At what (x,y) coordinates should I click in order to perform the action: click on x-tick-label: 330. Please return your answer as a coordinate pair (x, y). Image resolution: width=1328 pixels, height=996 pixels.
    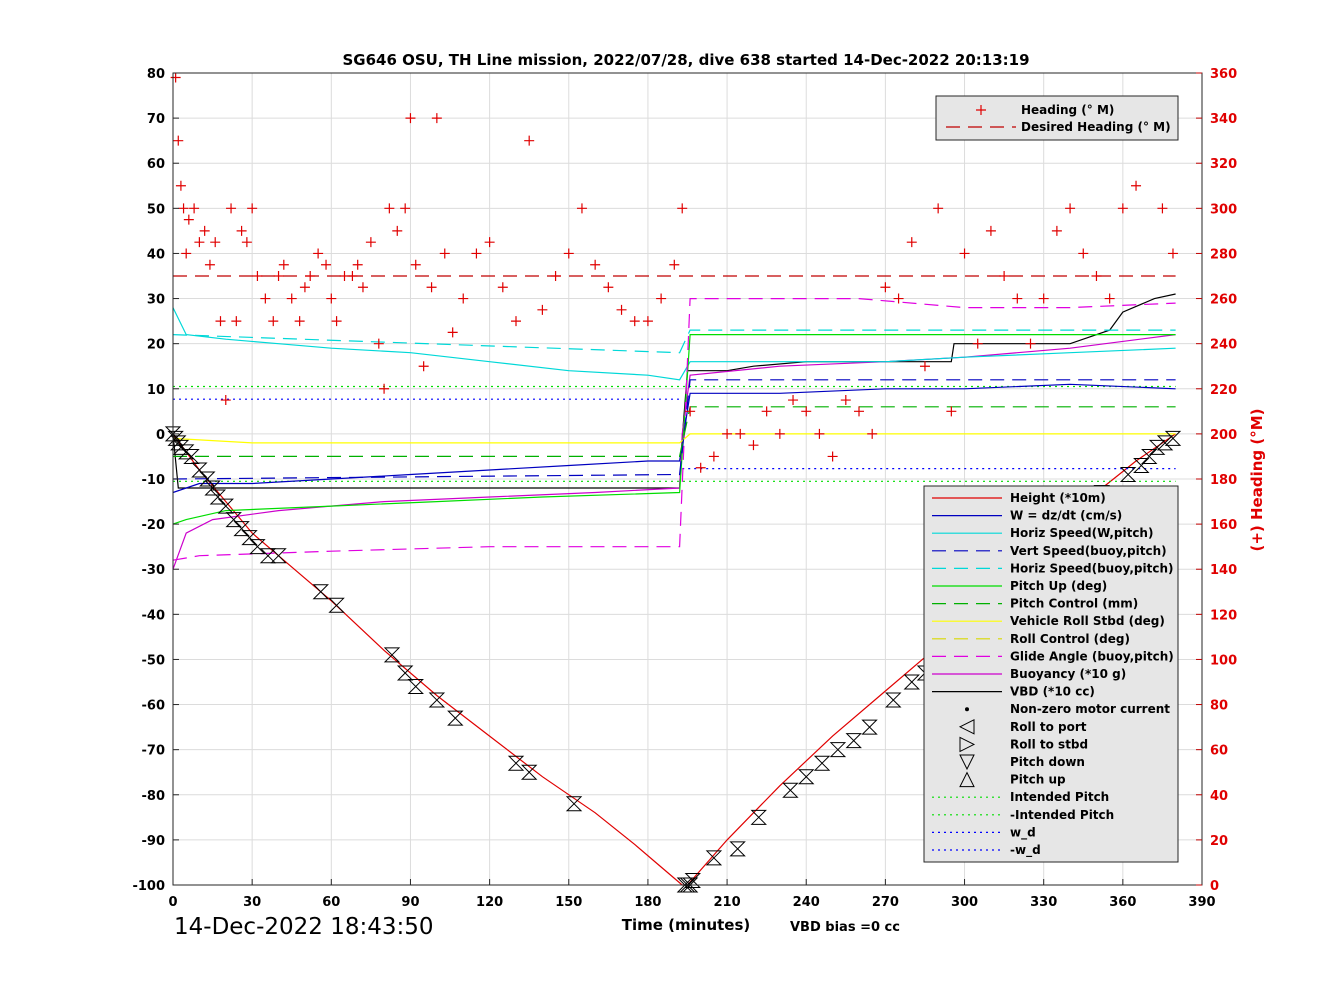
    Looking at the image, I should click on (1043, 902).